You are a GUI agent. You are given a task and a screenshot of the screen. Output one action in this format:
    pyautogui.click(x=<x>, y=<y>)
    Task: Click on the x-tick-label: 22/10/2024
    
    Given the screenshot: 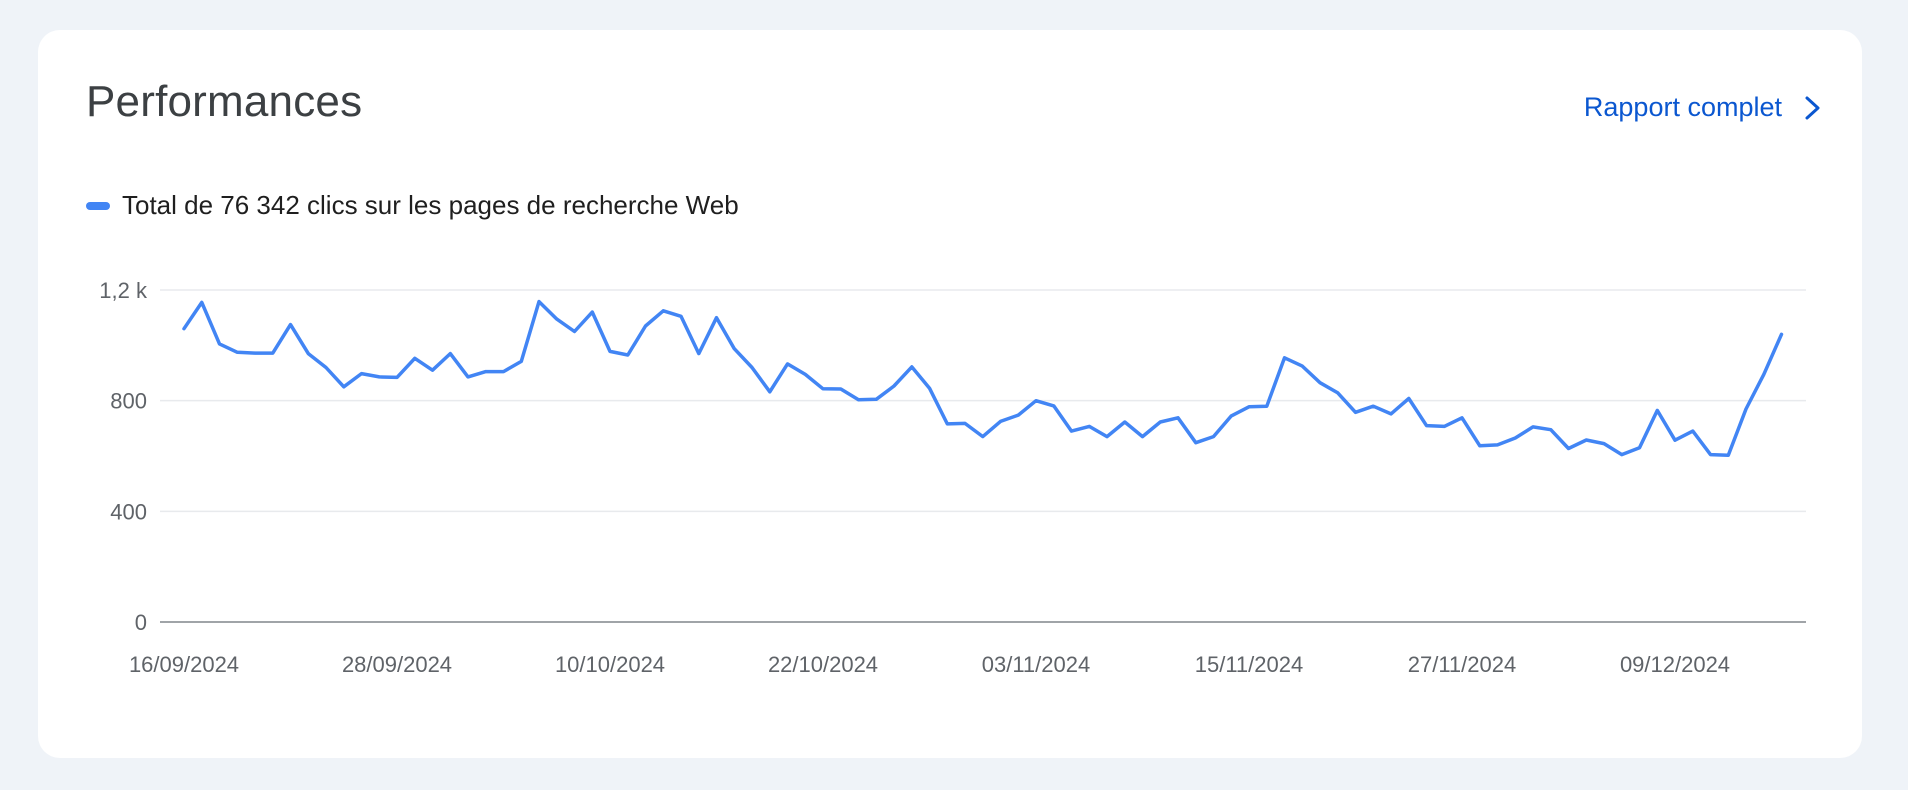 What is the action you would take?
    pyautogui.click(x=823, y=664)
    